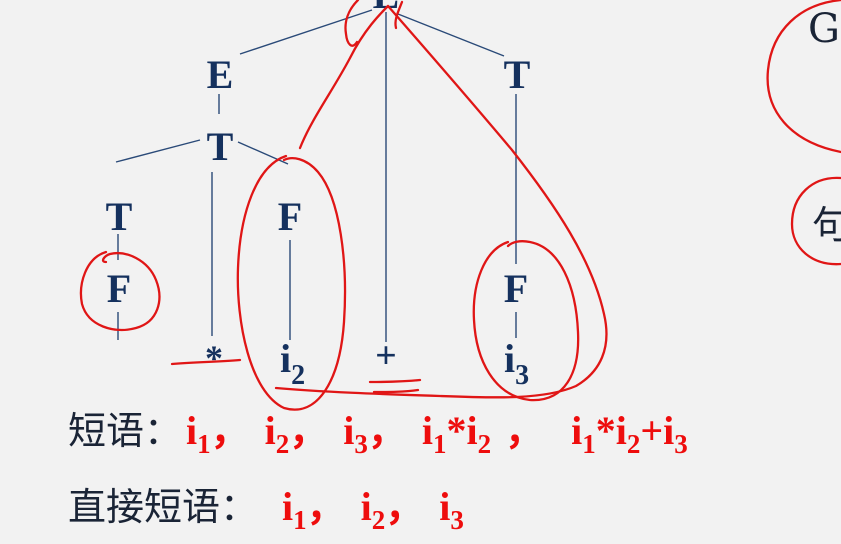 The width and height of the screenshot is (841, 544). What do you see at coordinates (629, 433) in the screenshot?
I see `phrase-i1-times-i2-plus-i3: i1*i2+i3` at bounding box center [629, 433].